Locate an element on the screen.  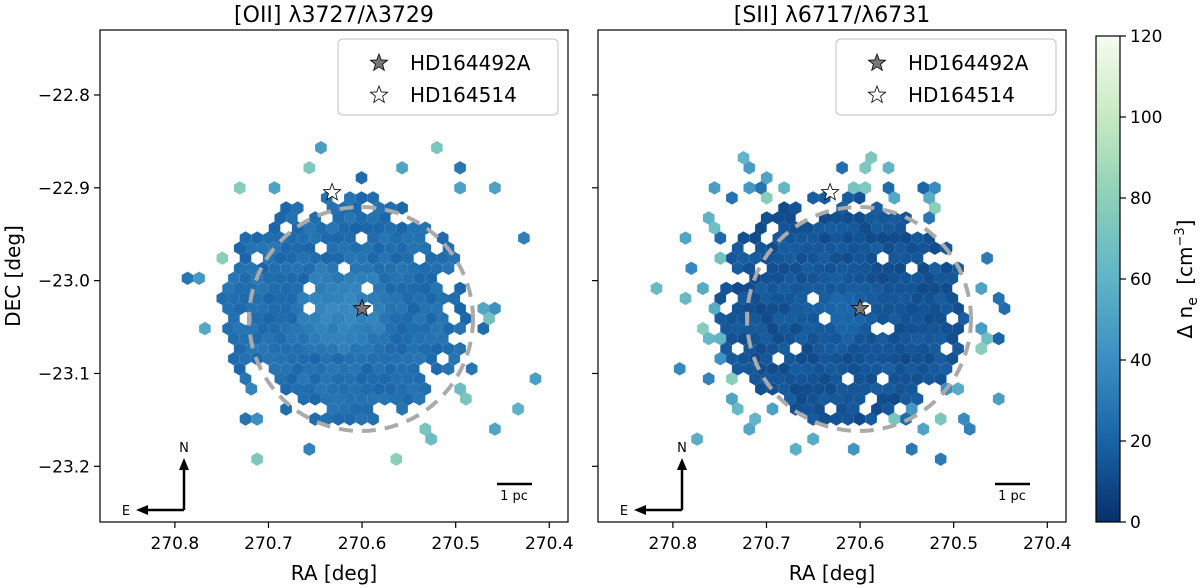
colorbar-tick-label: 100 is located at coordinates (1146, 118).